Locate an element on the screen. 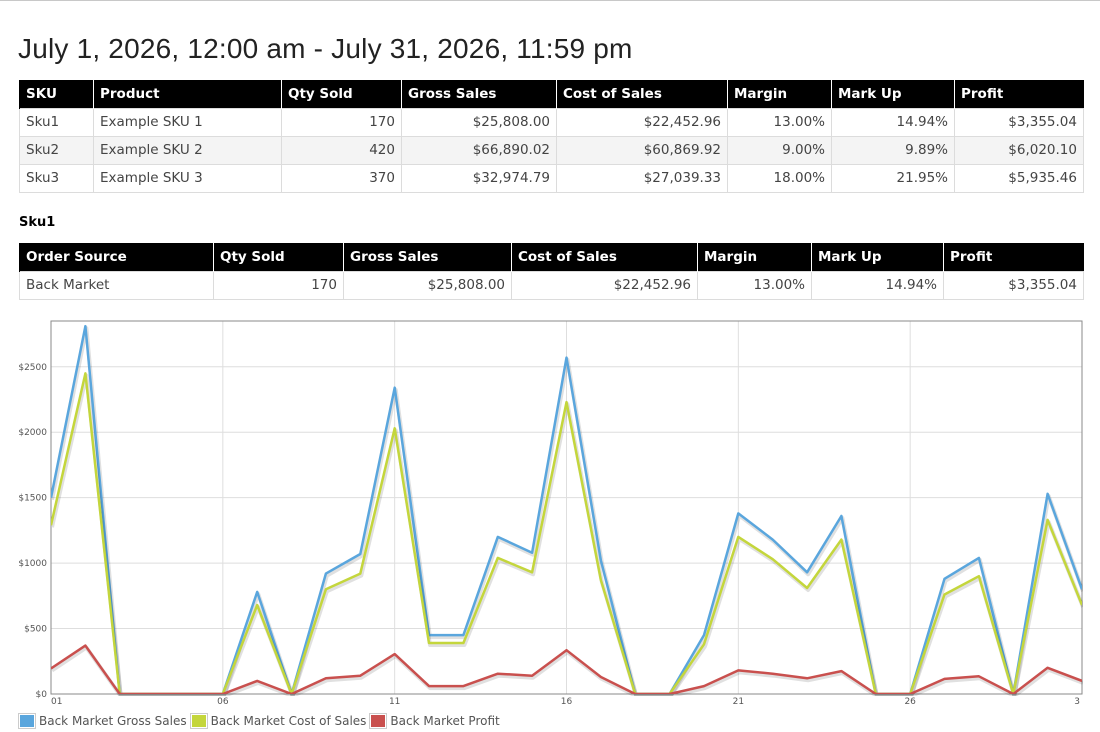 The width and height of the screenshot is (1100, 732). x-tick-label: 26 is located at coordinates (910, 702).